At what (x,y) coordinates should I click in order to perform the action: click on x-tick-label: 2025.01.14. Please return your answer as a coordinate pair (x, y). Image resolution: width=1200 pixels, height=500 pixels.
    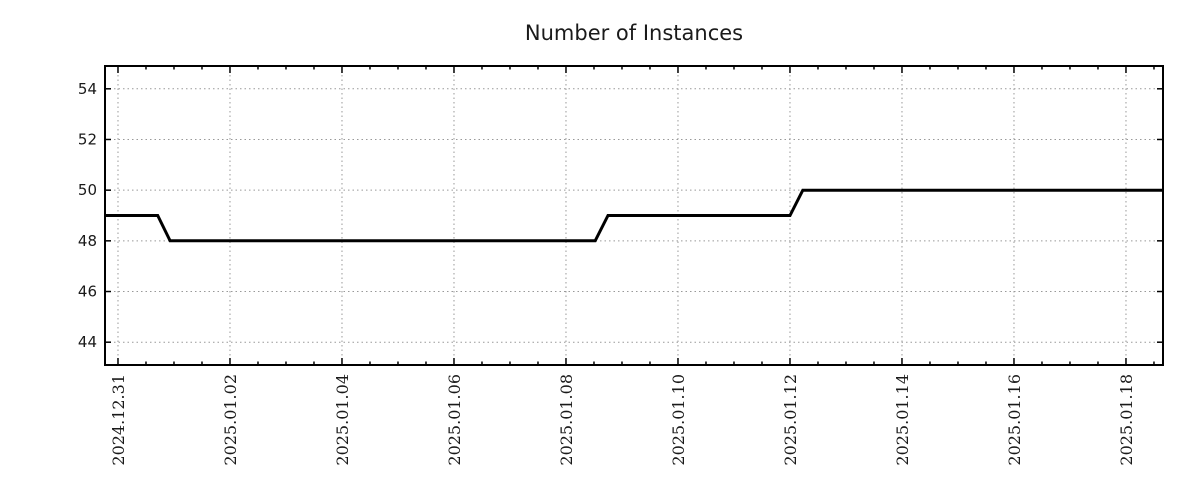
    Looking at the image, I should click on (902, 420).